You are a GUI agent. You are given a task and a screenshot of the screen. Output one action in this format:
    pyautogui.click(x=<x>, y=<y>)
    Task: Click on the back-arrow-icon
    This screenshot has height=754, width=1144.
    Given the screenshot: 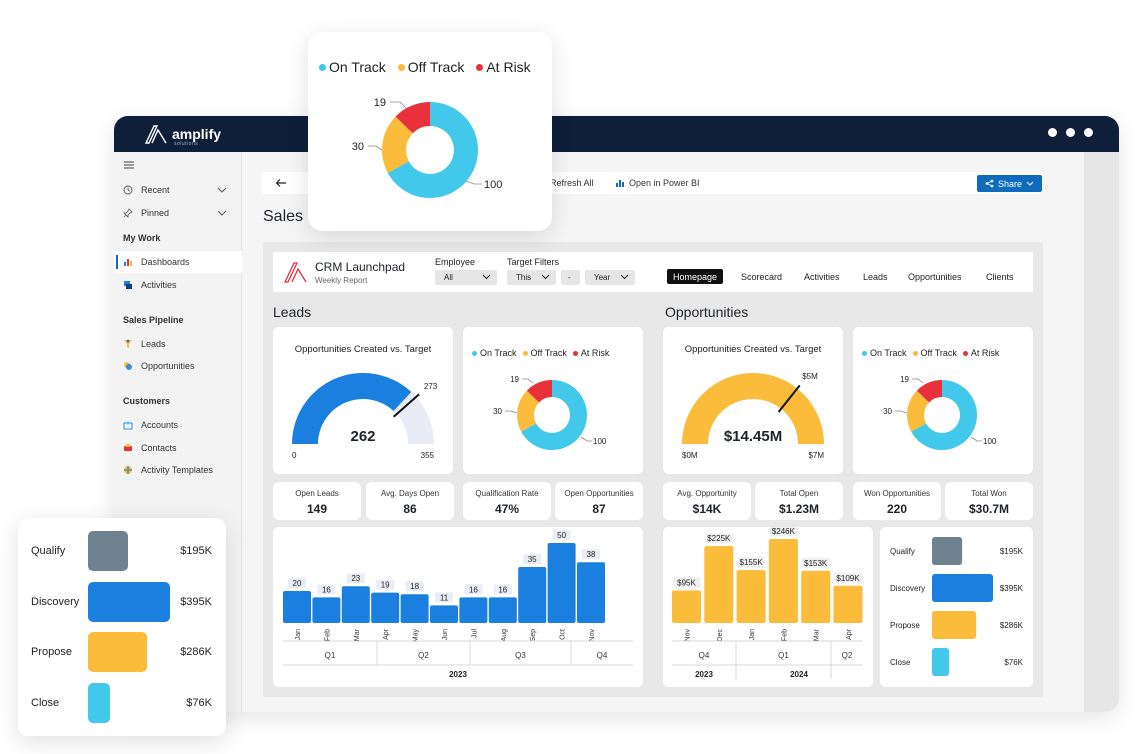 What is the action you would take?
    pyautogui.click(x=281, y=183)
    